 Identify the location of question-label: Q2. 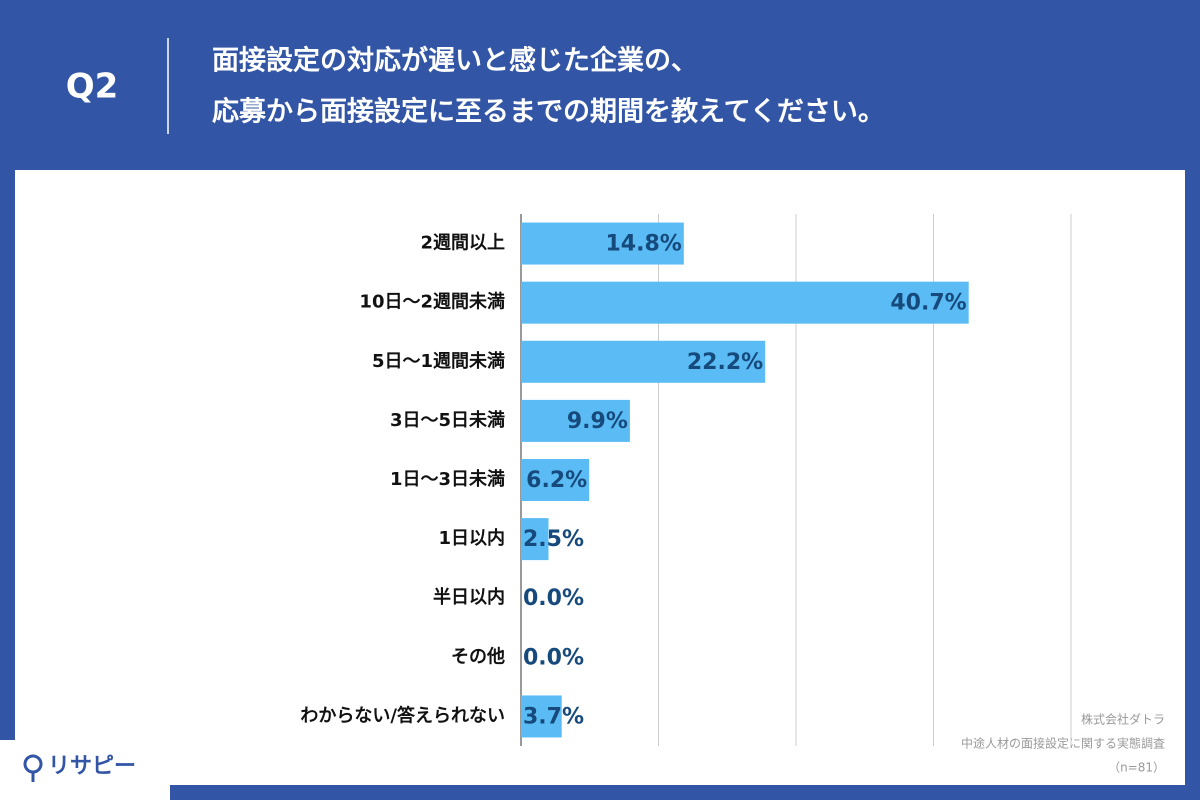
(92, 87).